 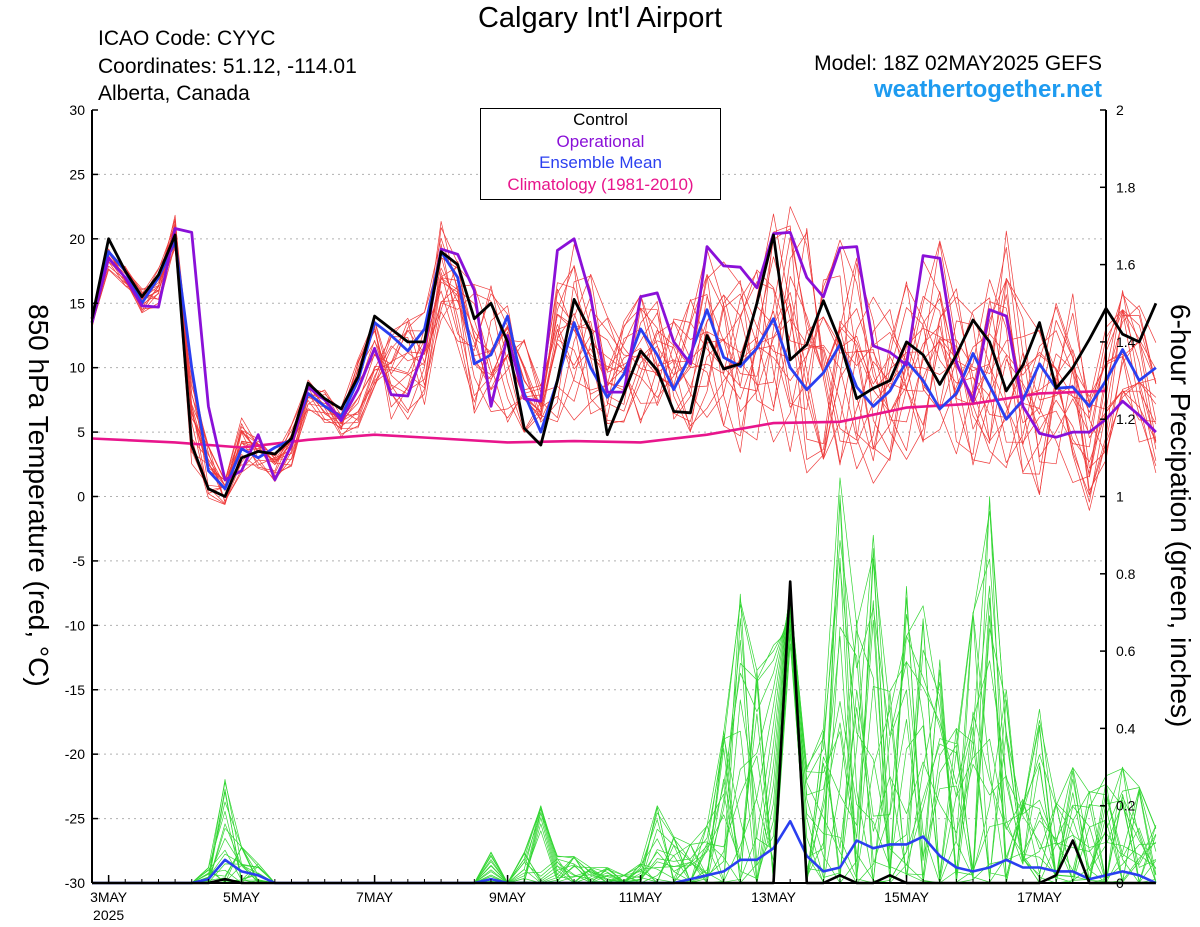 I want to click on y-axis-right-label: 6-hour Precipation (green, inches), so click(x=1180, y=516).